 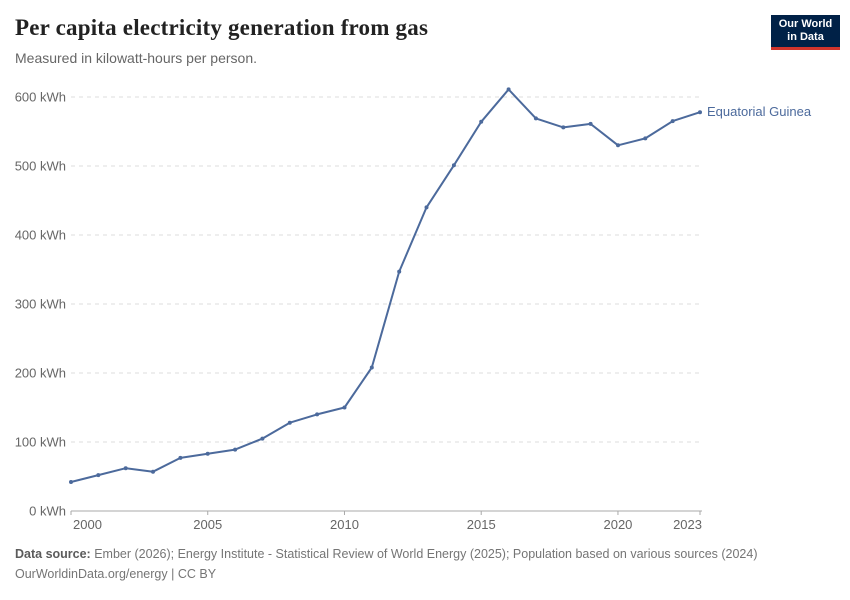 What do you see at coordinates (481, 524) in the screenshot?
I see `x-tick-label-2015: 2015` at bounding box center [481, 524].